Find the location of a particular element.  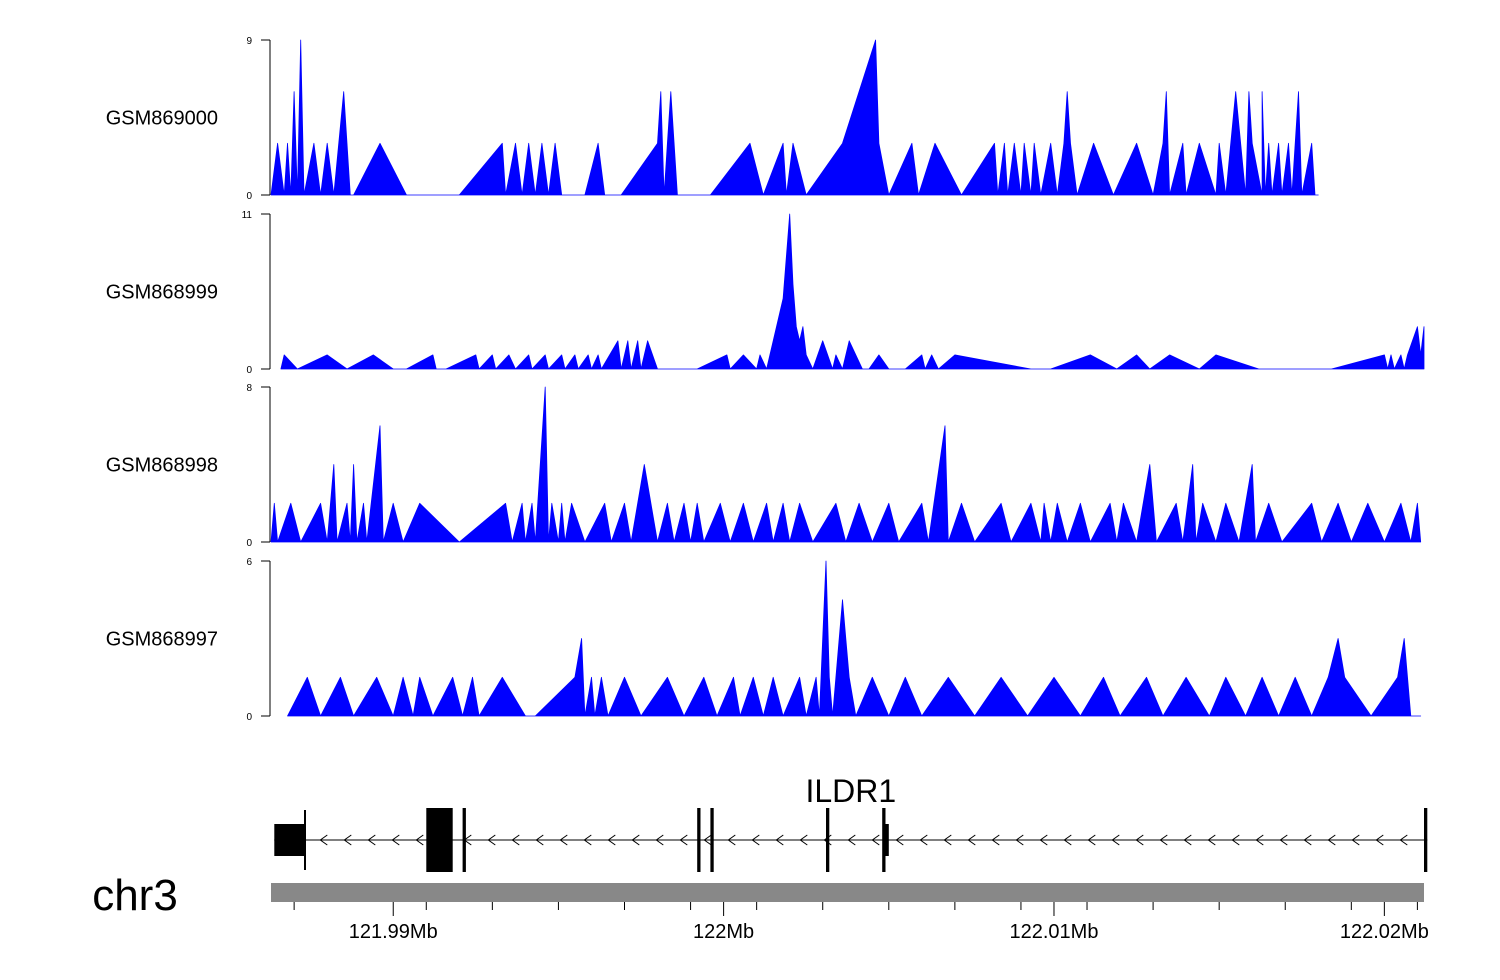

coverage-area-GSM869000 is located at coordinates (794, 117).